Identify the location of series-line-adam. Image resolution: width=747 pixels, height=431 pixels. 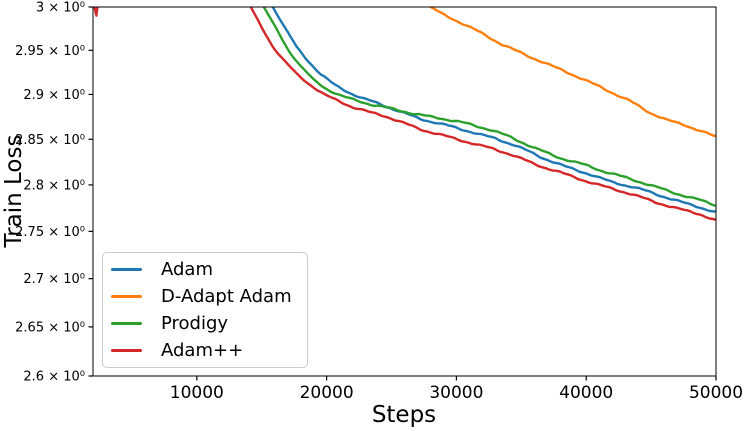
(96, 12).